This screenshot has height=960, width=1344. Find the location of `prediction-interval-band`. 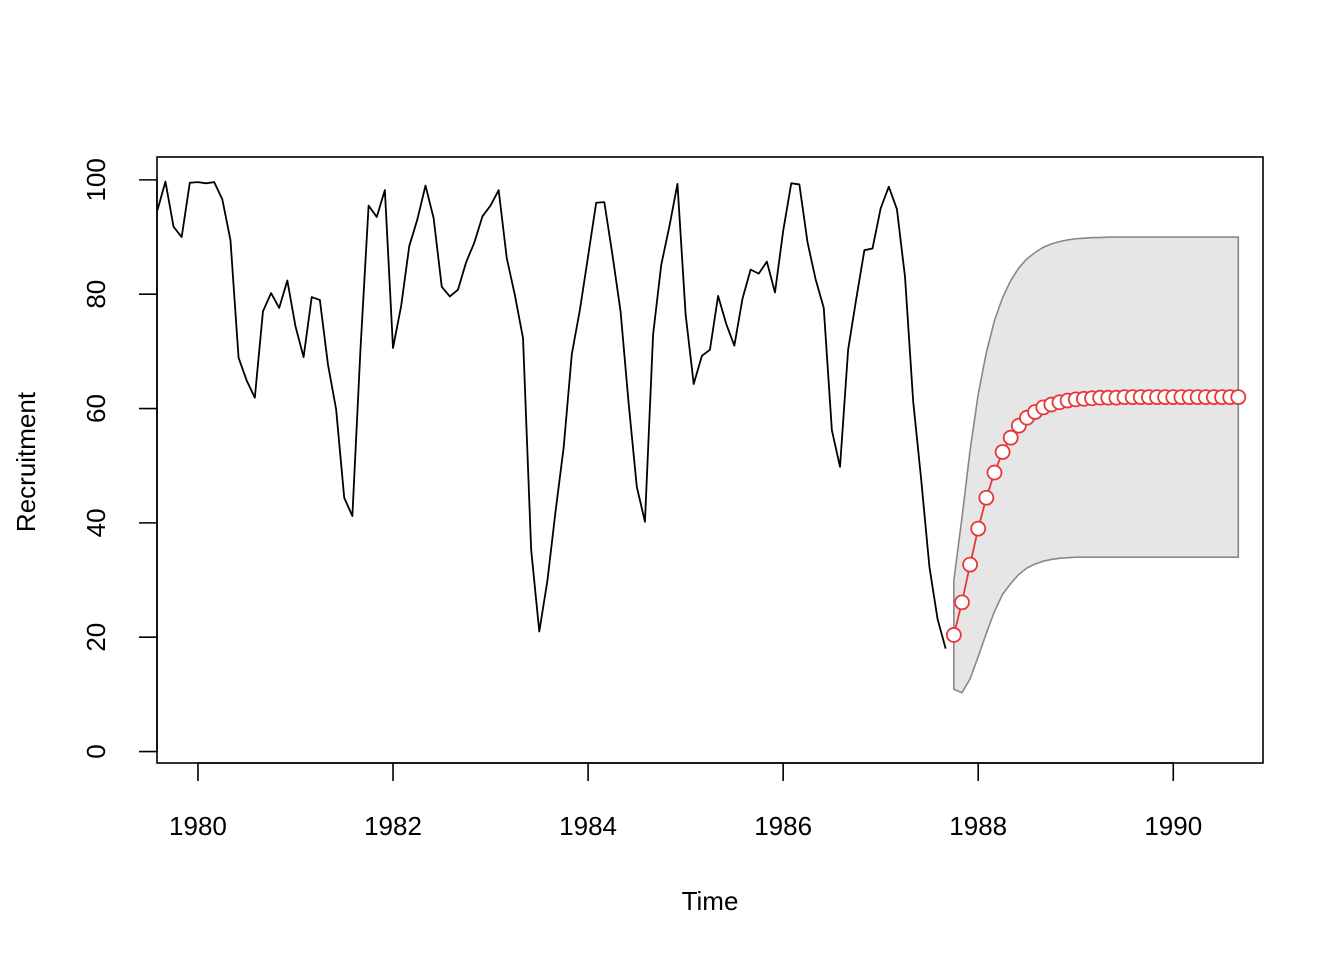

prediction-interval-band is located at coordinates (1096, 465).